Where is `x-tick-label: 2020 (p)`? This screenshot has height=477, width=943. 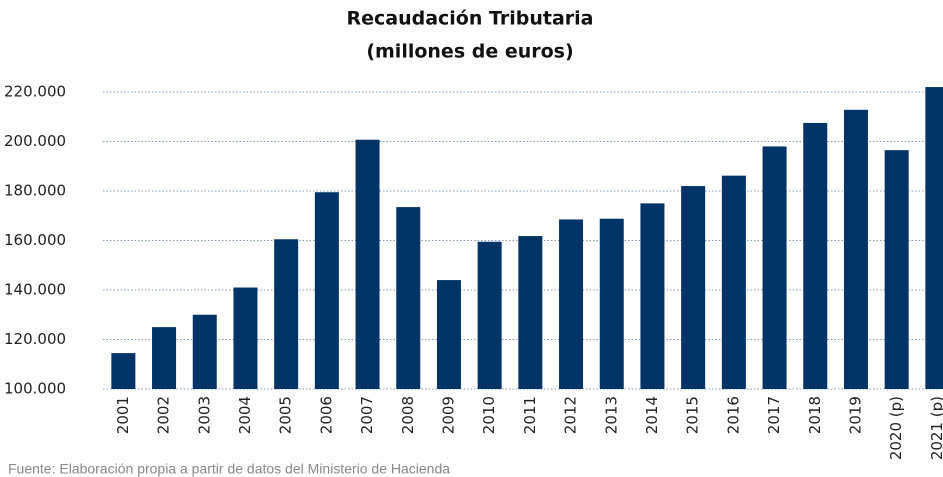
x-tick-label: 2020 (p) is located at coordinates (896, 428).